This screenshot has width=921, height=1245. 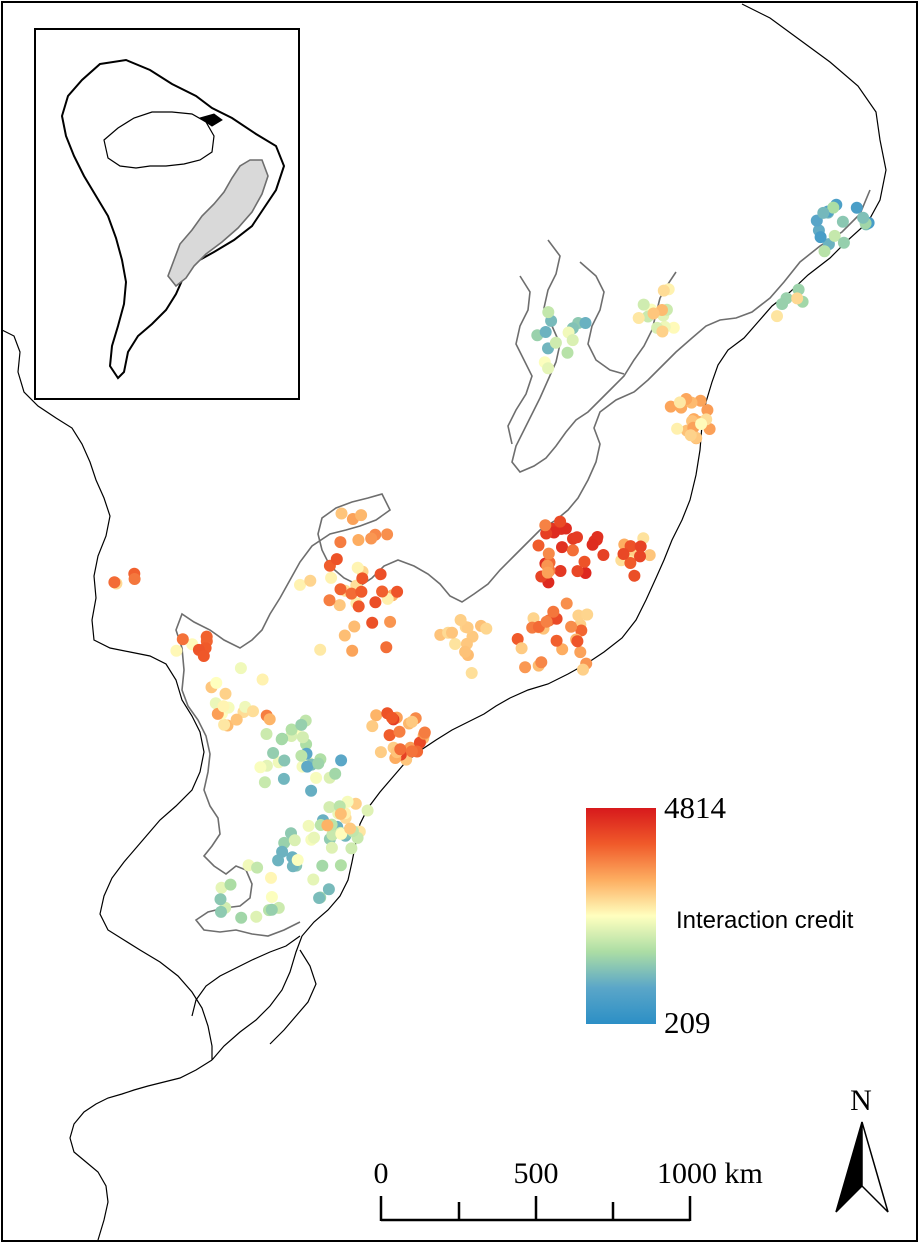 I want to click on inland-border-south, so click(x=246, y=976).